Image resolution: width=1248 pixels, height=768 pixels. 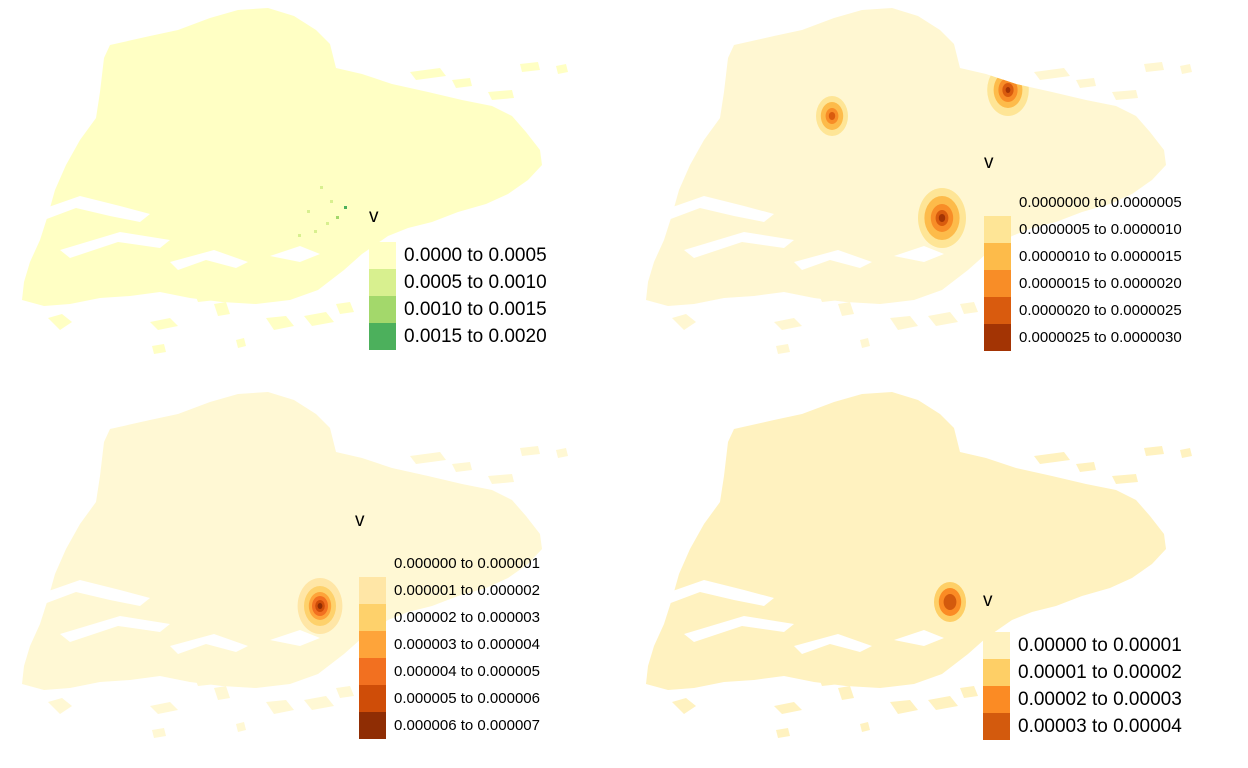 What do you see at coordinates (1100, 337) in the screenshot?
I see `legend-label: 0.0000025 to 0.0000030` at bounding box center [1100, 337].